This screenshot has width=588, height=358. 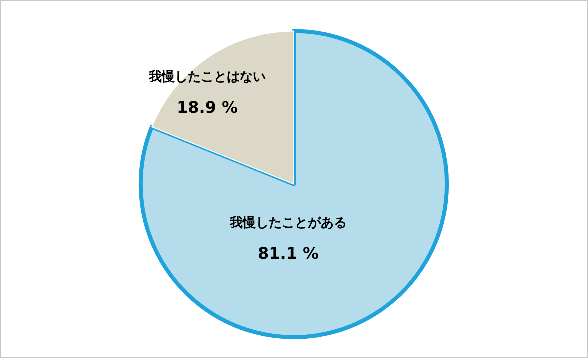 I want to click on slice-label: 我慢したことがある, so click(x=288, y=222).